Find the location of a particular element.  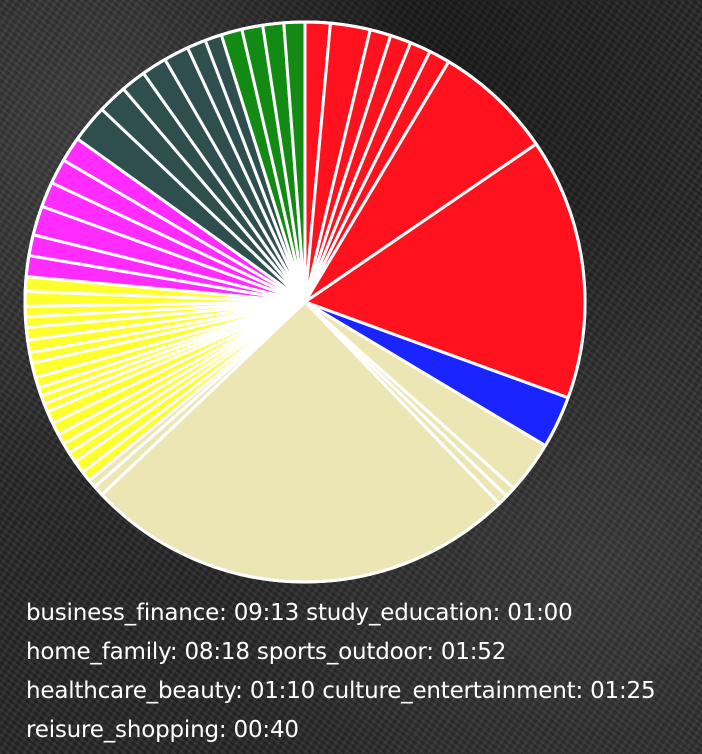

legend-entry-culture-entertainment: culture_entertainment: 01:25 is located at coordinates (489, 691).